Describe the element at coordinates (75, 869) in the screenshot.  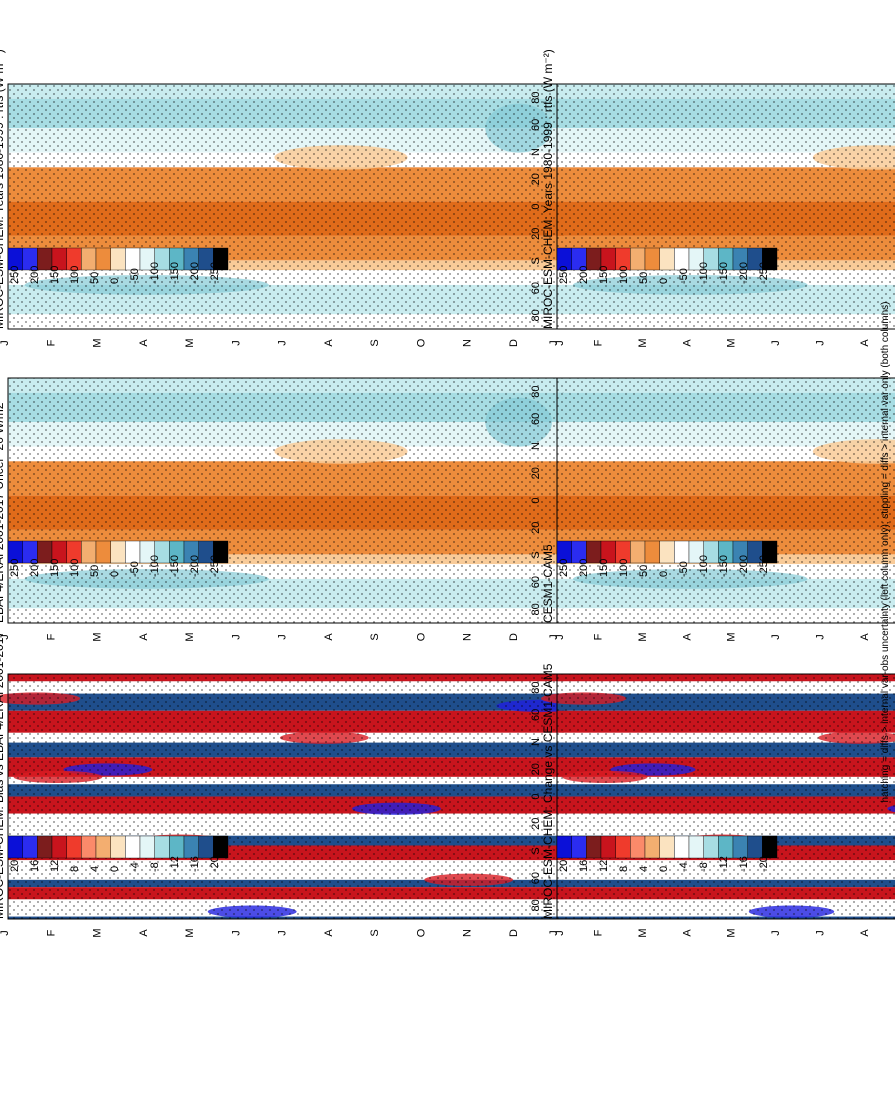
I see `colorbar-tick-label: 8` at that location.